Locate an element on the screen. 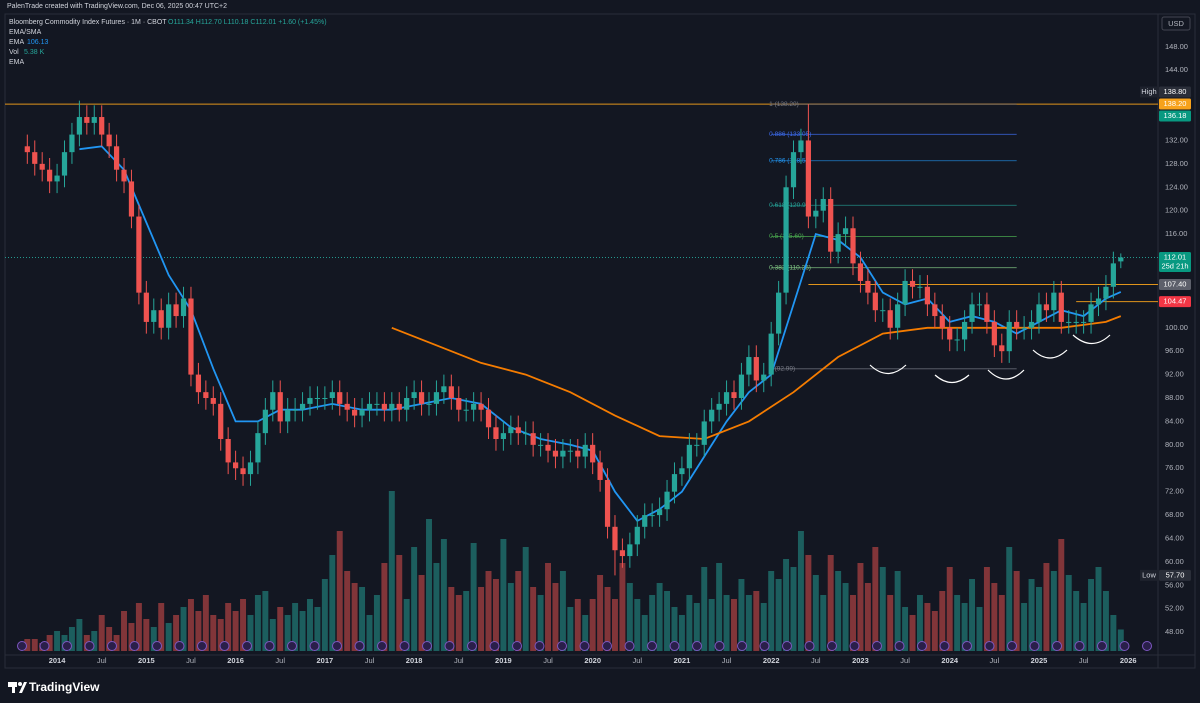 This screenshot has height=703, width=1200. price-label-tag: High is located at coordinates (1148, 91).